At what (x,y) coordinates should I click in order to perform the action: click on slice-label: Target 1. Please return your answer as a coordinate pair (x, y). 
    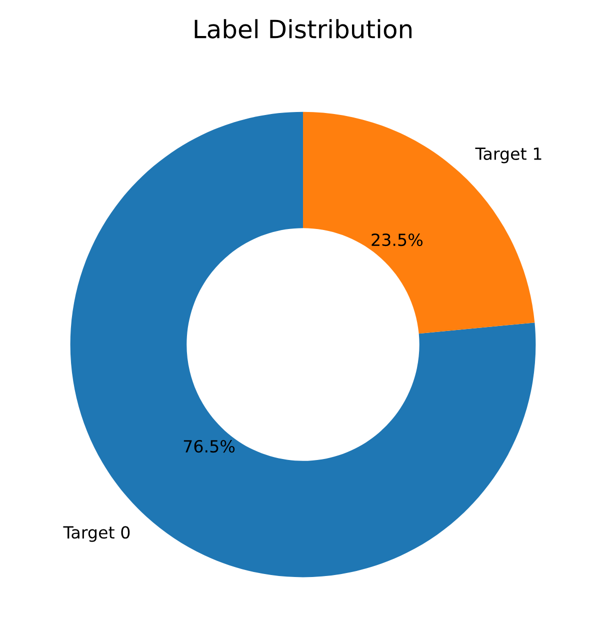
    Looking at the image, I should click on (508, 156).